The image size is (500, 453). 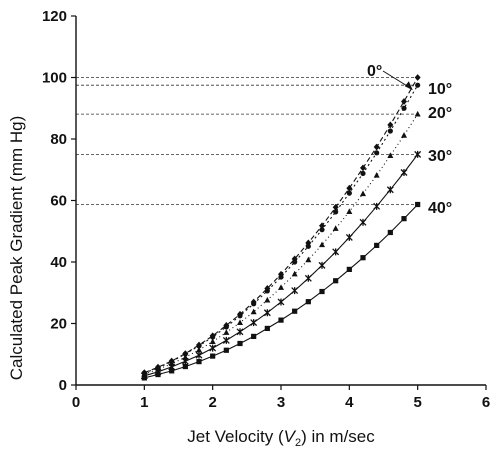 What do you see at coordinates (76, 402) in the screenshot?
I see `x-tick-label-0: 0` at bounding box center [76, 402].